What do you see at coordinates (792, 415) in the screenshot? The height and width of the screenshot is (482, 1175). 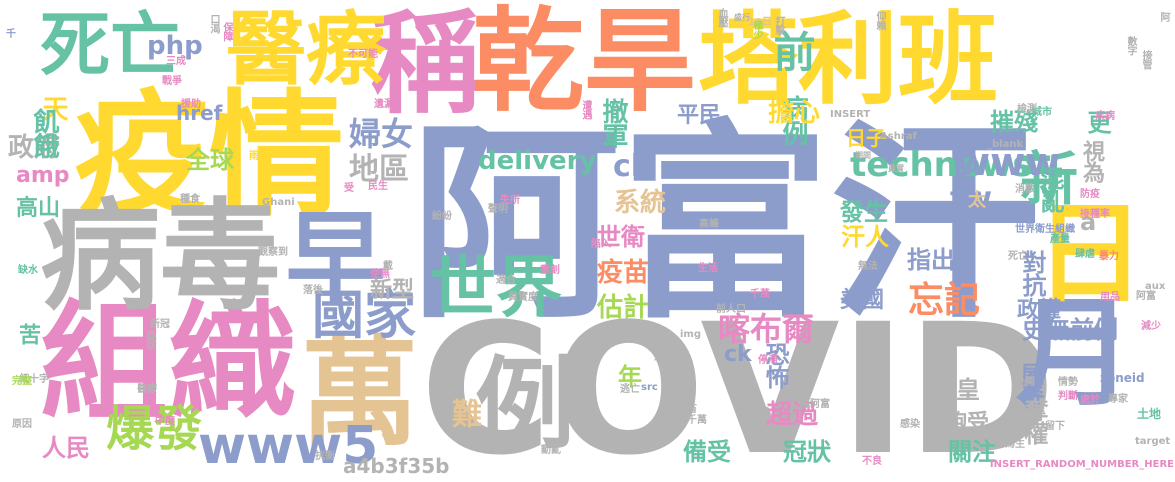 I see `cloud-word: 超過` at bounding box center [792, 415].